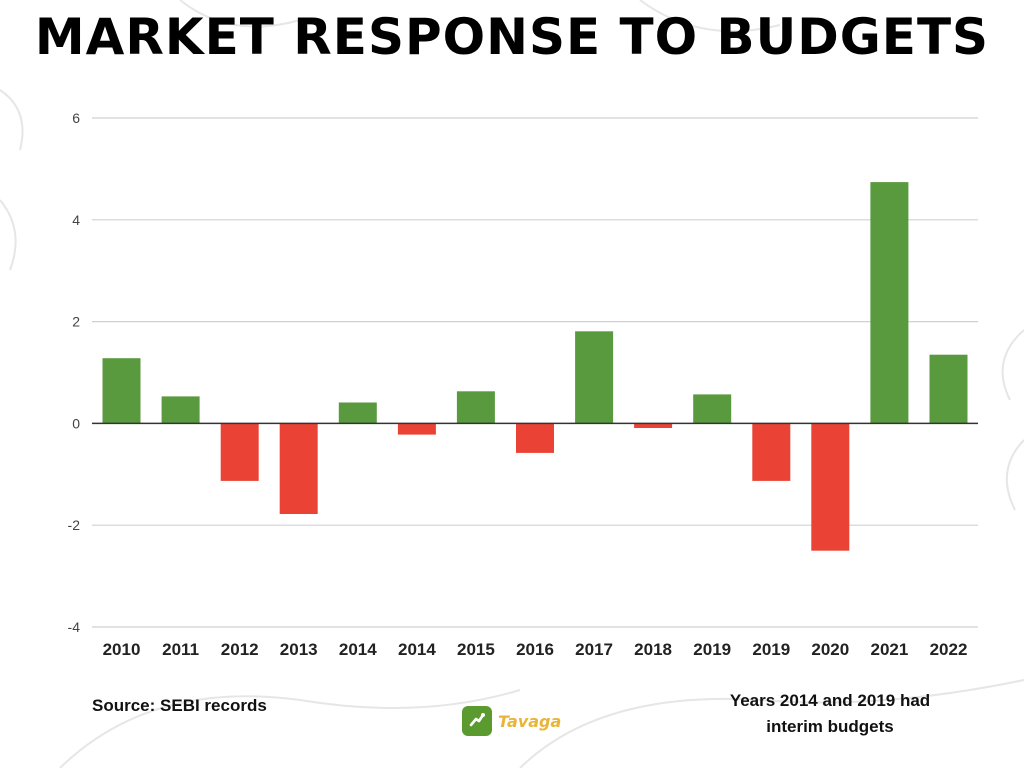  Describe the element at coordinates (949, 649) in the screenshot. I see `x-tick-label: 2022` at that location.